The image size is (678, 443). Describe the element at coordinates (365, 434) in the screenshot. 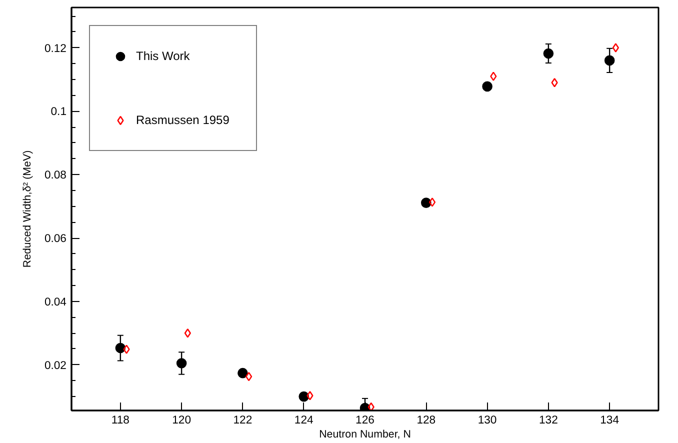

I see `x-axis-title: Neutron Number, N` at that location.